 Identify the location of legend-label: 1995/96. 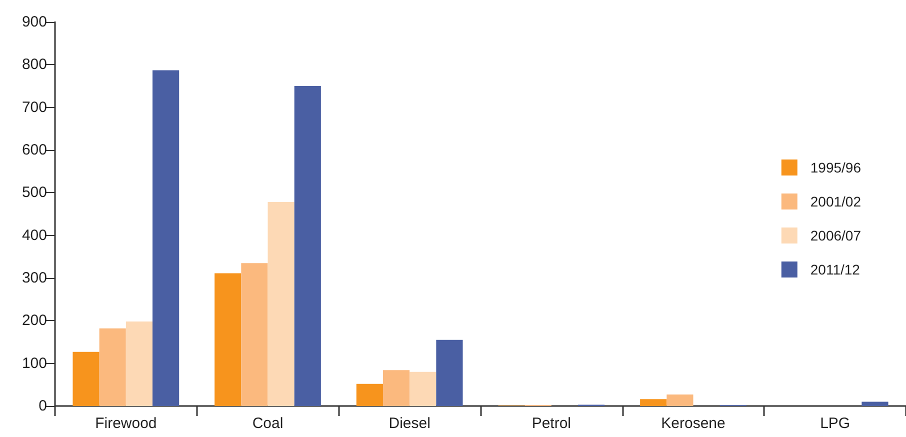
(836, 168).